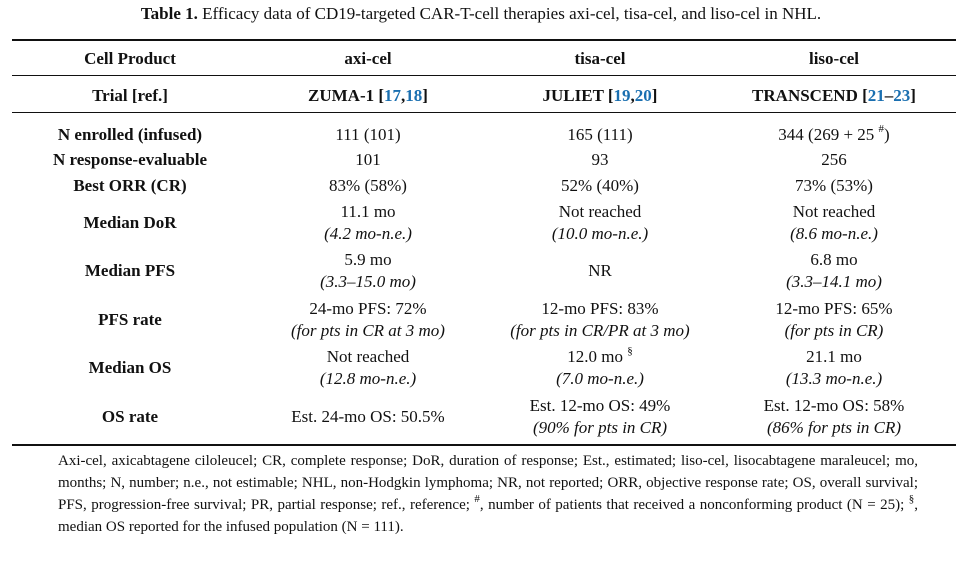  I want to click on cell-orr-axi: 83% (58%), so click(368, 185).